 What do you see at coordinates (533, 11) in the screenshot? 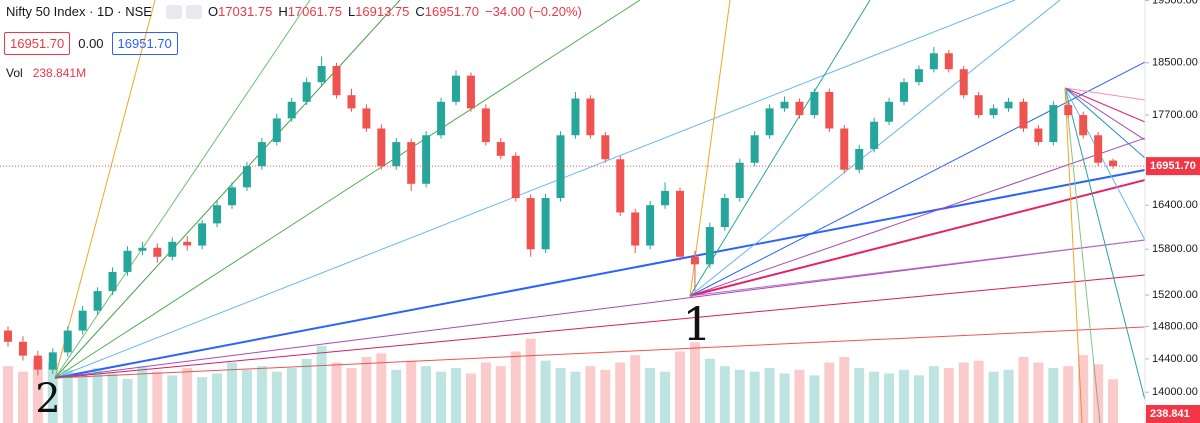
I see `change: −34.00 (−0.20%)` at bounding box center [533, 11].